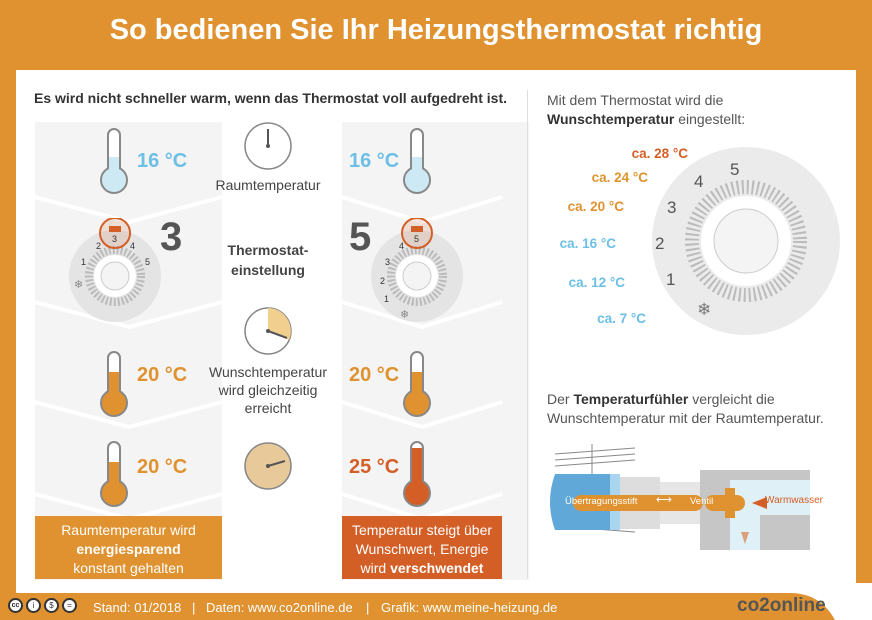 The width and height of the screenshot is (872, 620). I want to click on box-line: Raumtemperatur wird, so click(128, 530).